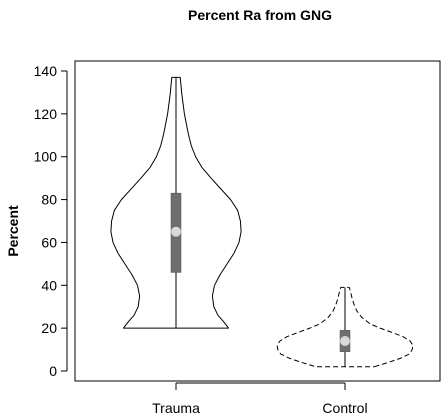 This screenshot has height=419, width=448. I want to click on x-axis: Trauma Control, so click(260, 399).